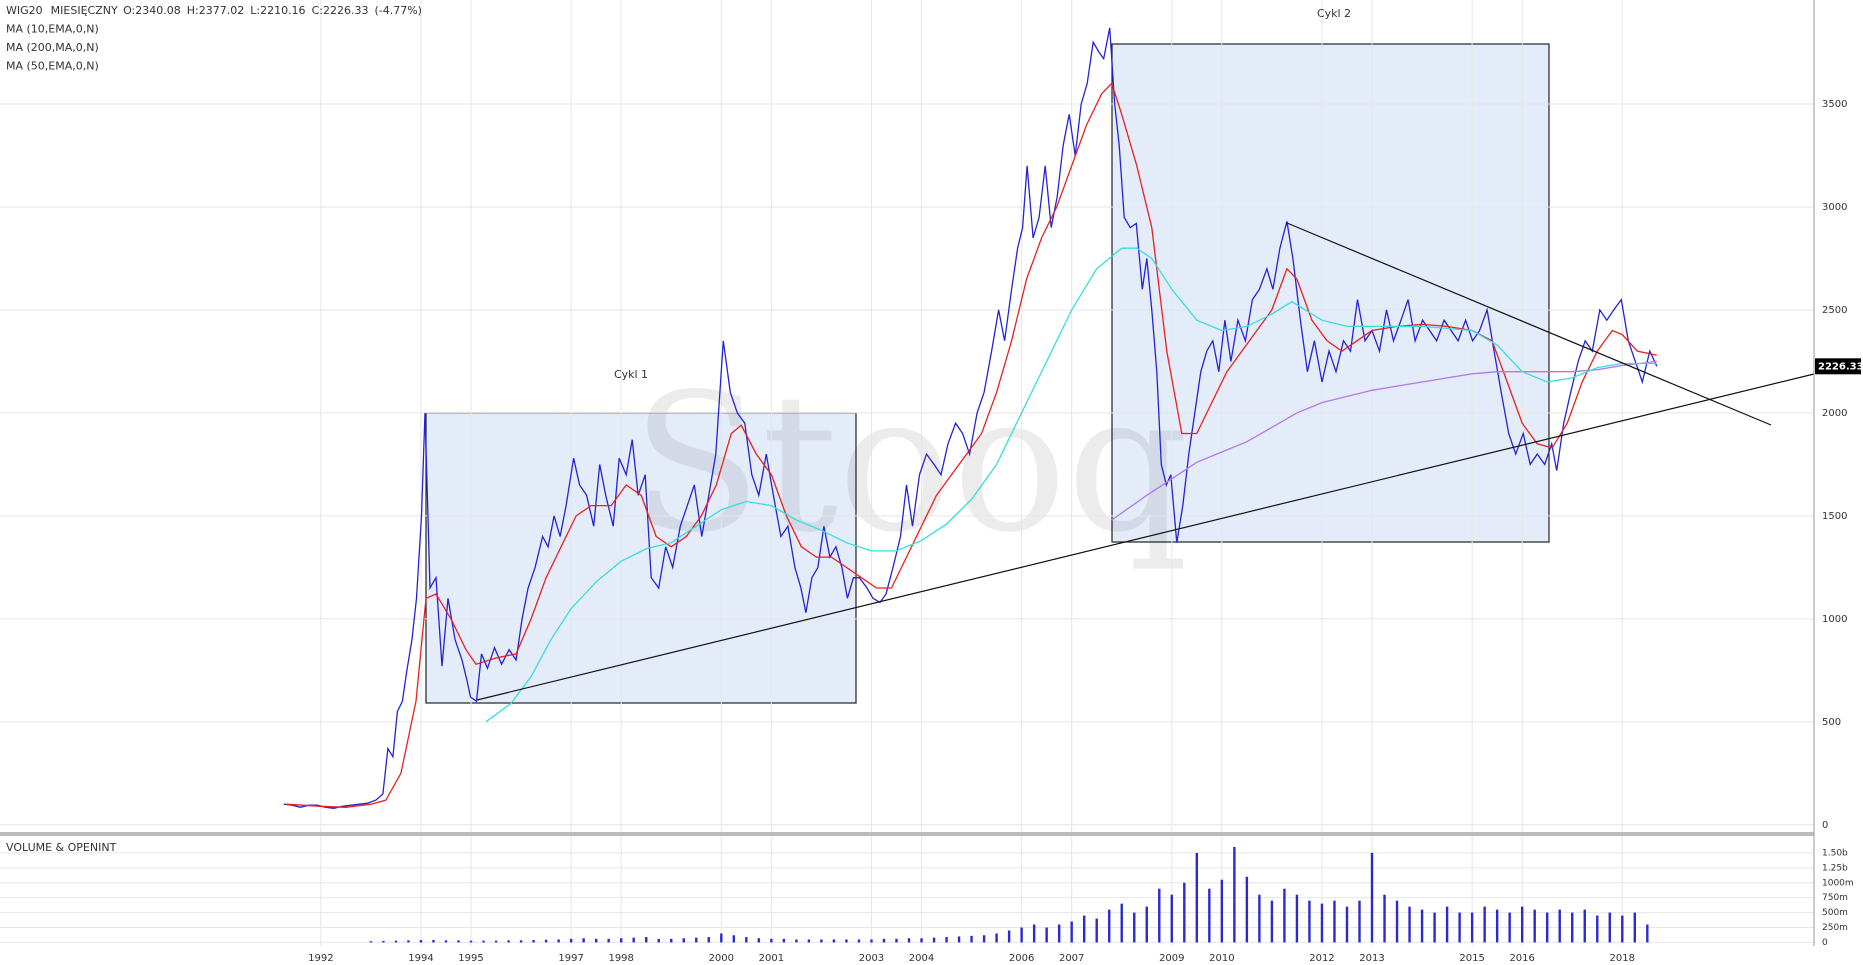 The height and width of the screenshot is (965, 1863). I want to click on annotation: Cykl 2, so click(1334, 13).